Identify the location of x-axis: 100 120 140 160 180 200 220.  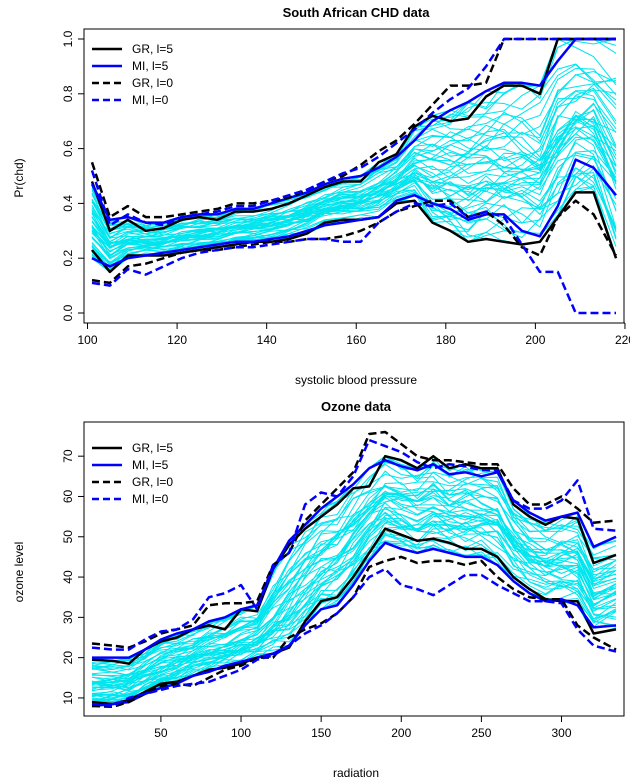
(354, 334).